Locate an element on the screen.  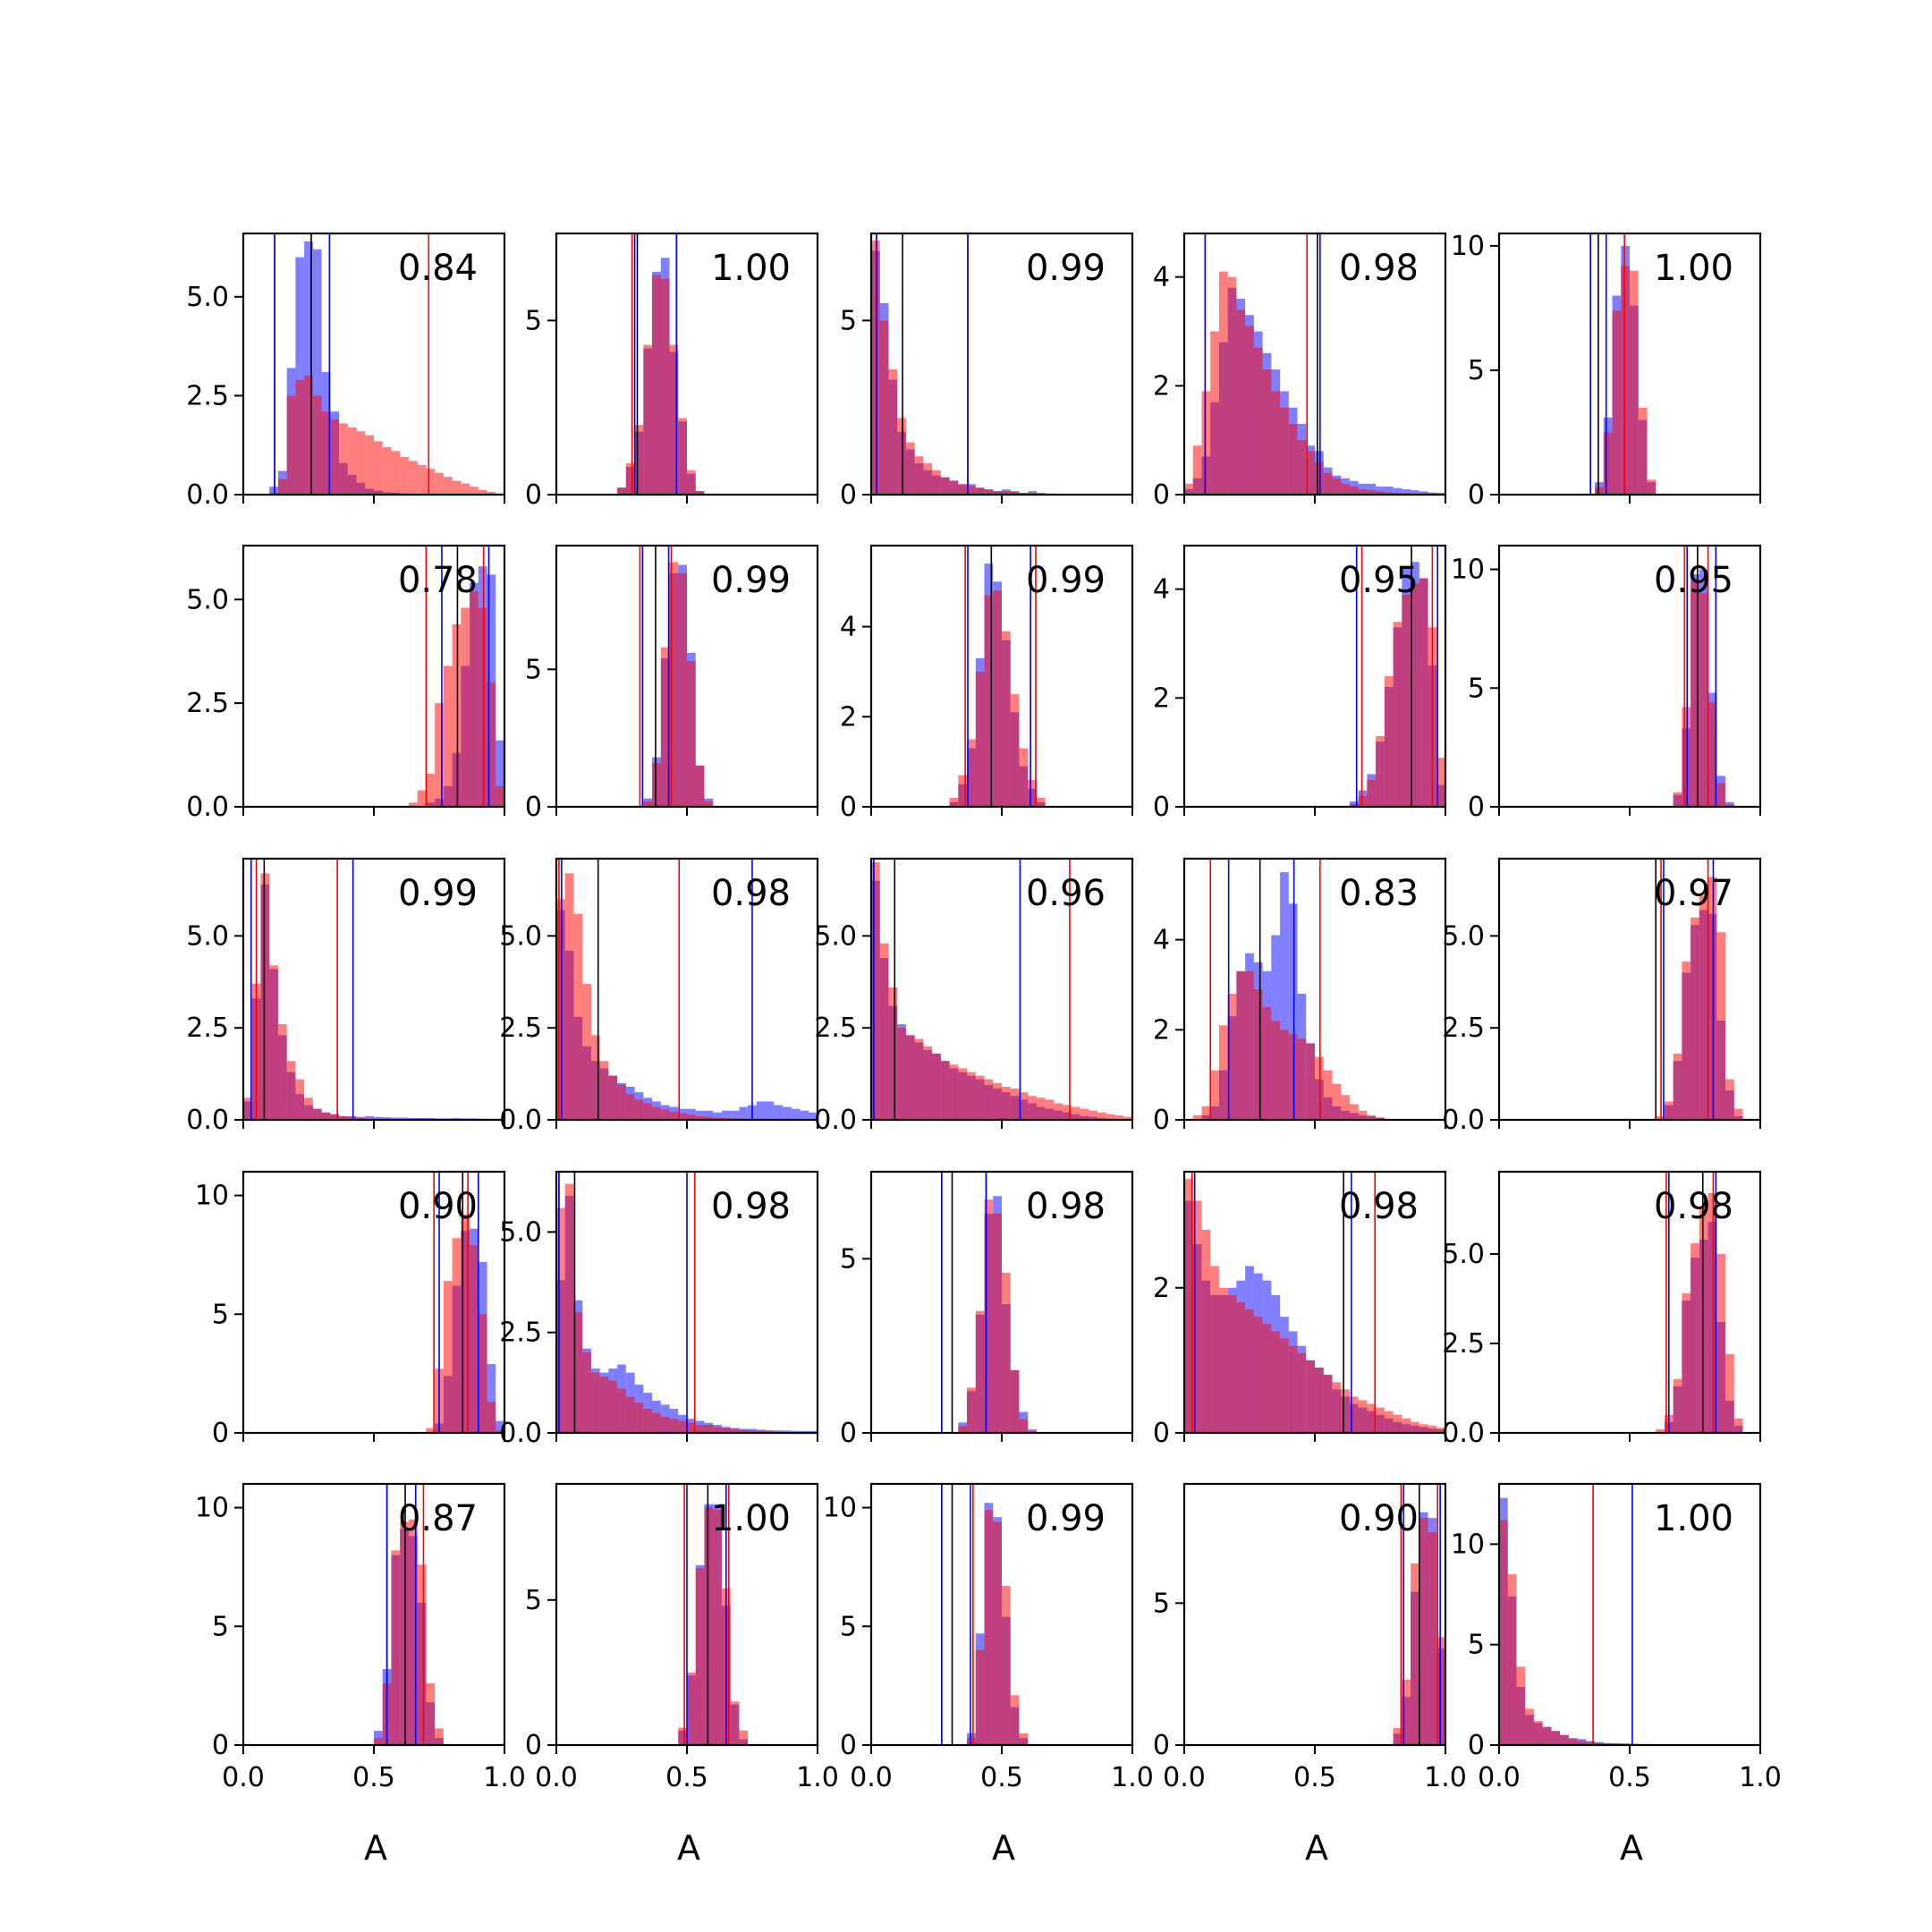
panel-r2-c2: 0.0 2.5 5.0 0.96 is located at coordinates (974, 996).